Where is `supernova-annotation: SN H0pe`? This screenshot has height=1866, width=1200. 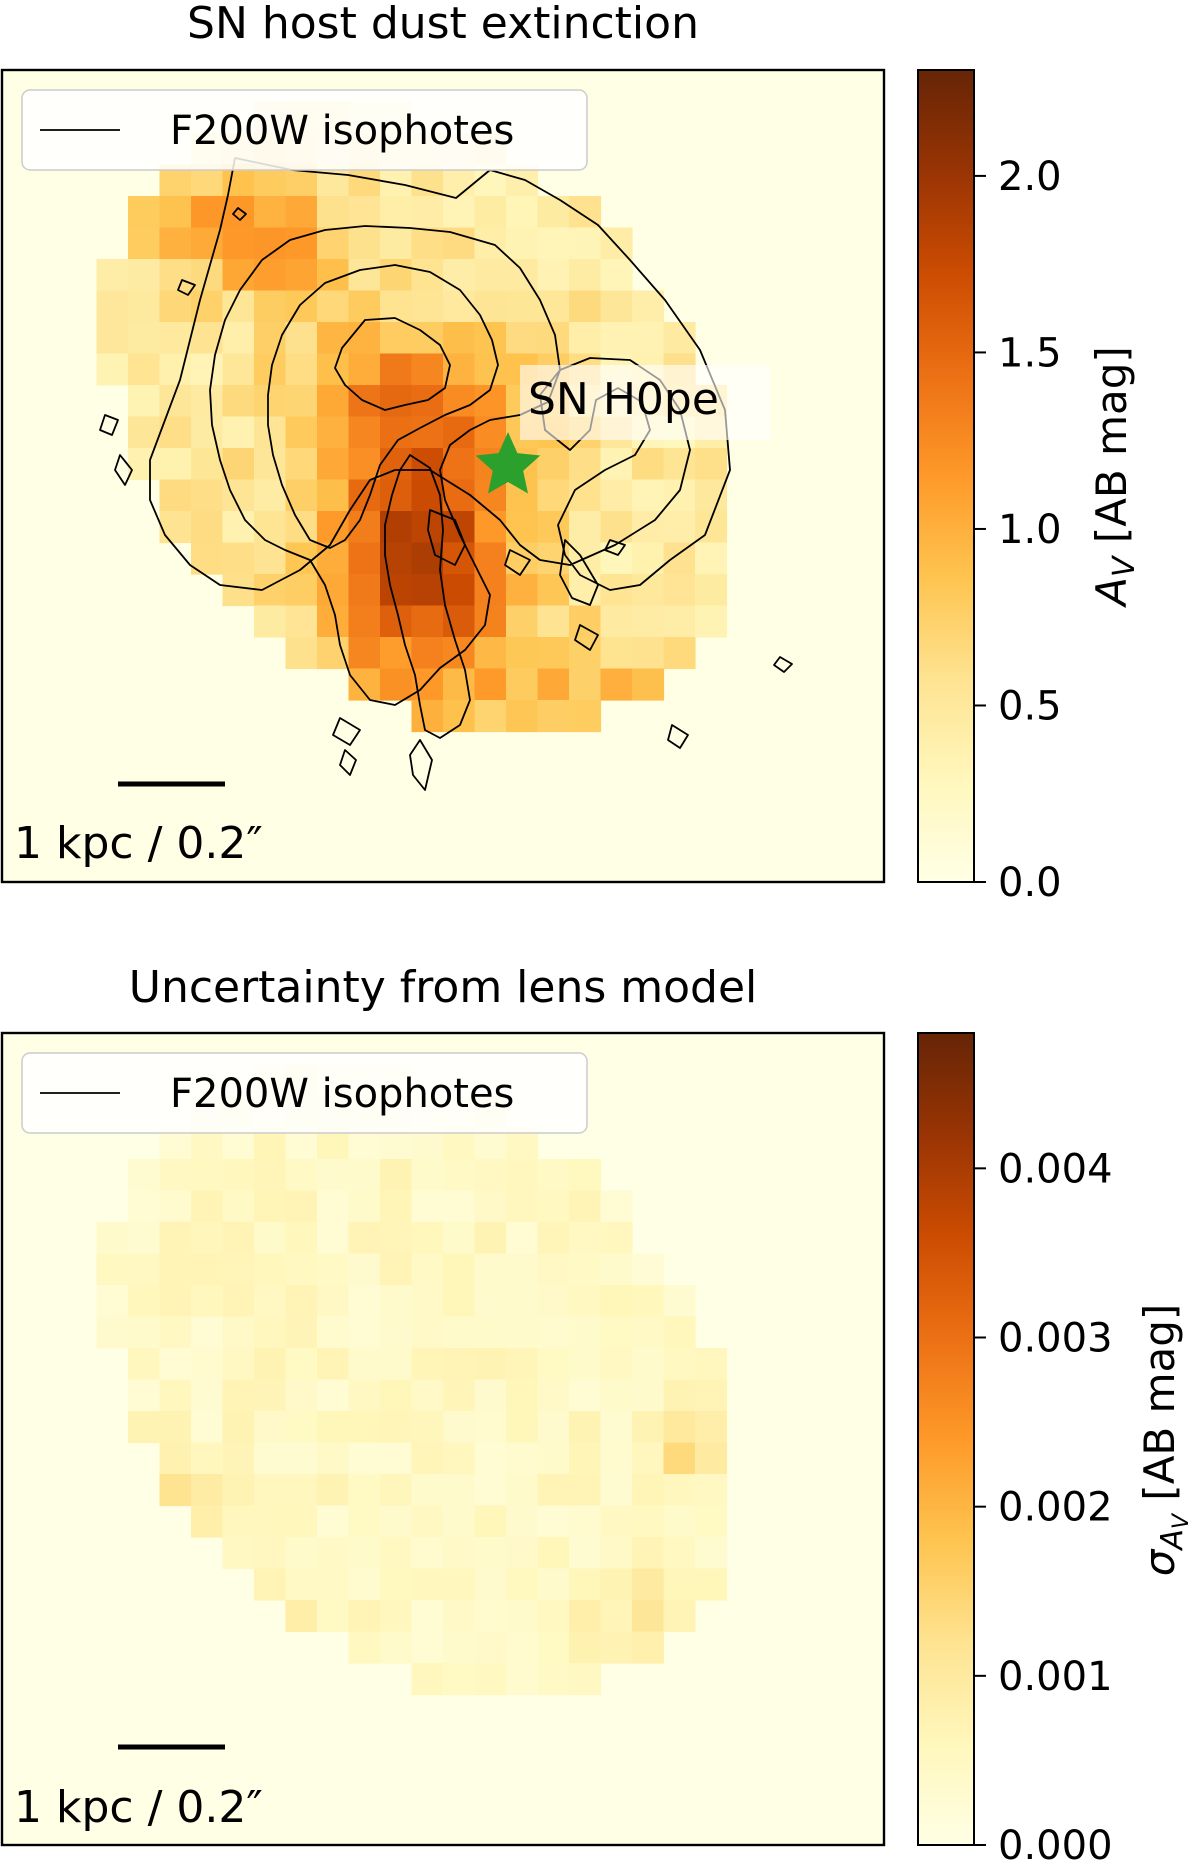 supernova-annotation: SN H0pe is located at coordinates (622, 429).